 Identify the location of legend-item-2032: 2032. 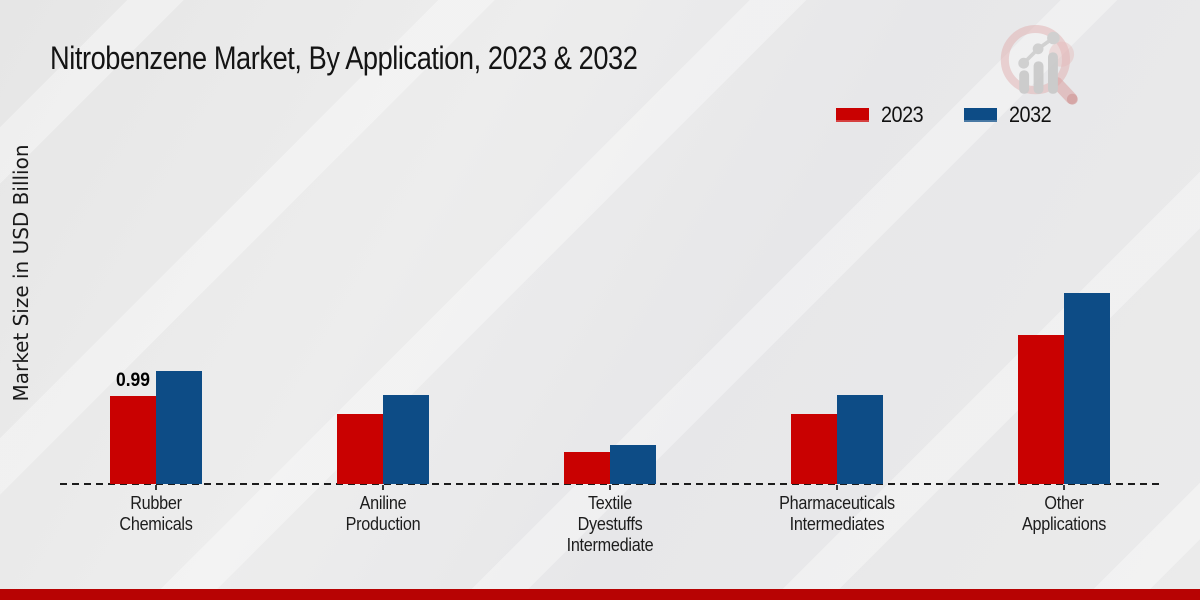
(1009, 115).